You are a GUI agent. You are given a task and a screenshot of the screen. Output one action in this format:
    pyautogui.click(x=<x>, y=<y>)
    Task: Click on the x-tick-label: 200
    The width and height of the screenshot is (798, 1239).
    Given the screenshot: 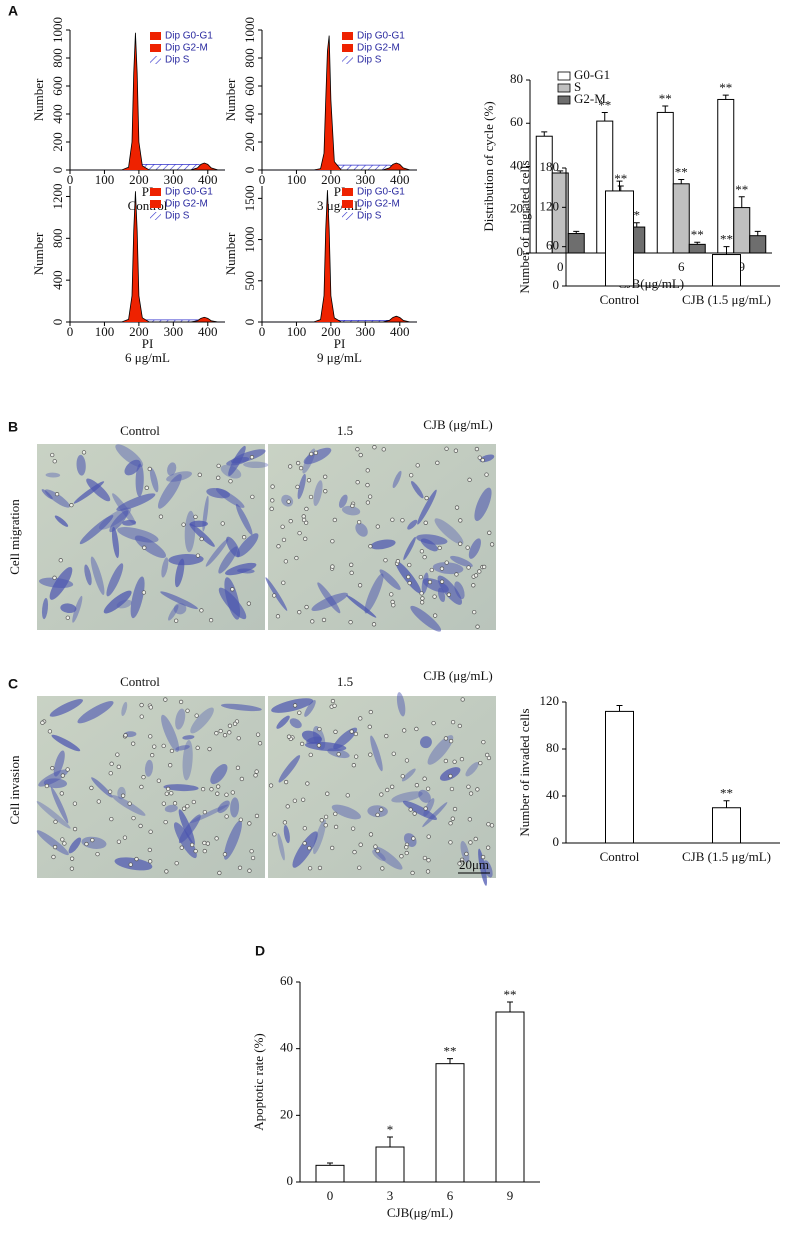 What is the action you would take?
    pyautogui.click(x=331, y=179)
    